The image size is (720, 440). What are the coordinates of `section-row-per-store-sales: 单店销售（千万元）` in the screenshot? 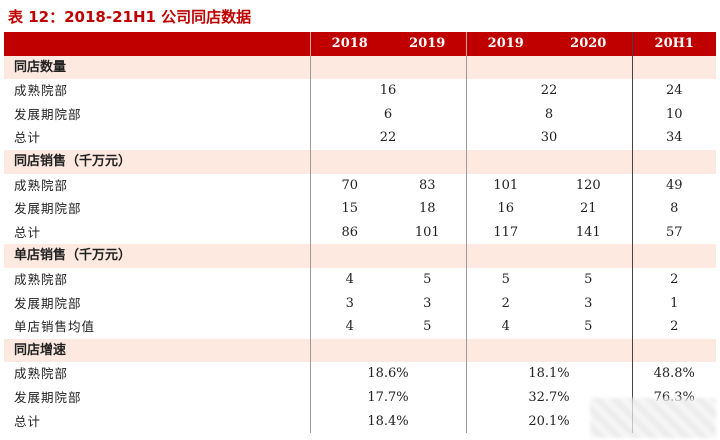 It's located at (360, 256).